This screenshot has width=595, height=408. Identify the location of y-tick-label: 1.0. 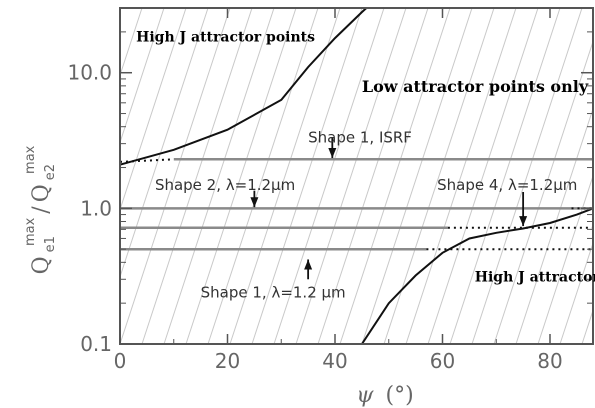
(96, 208).